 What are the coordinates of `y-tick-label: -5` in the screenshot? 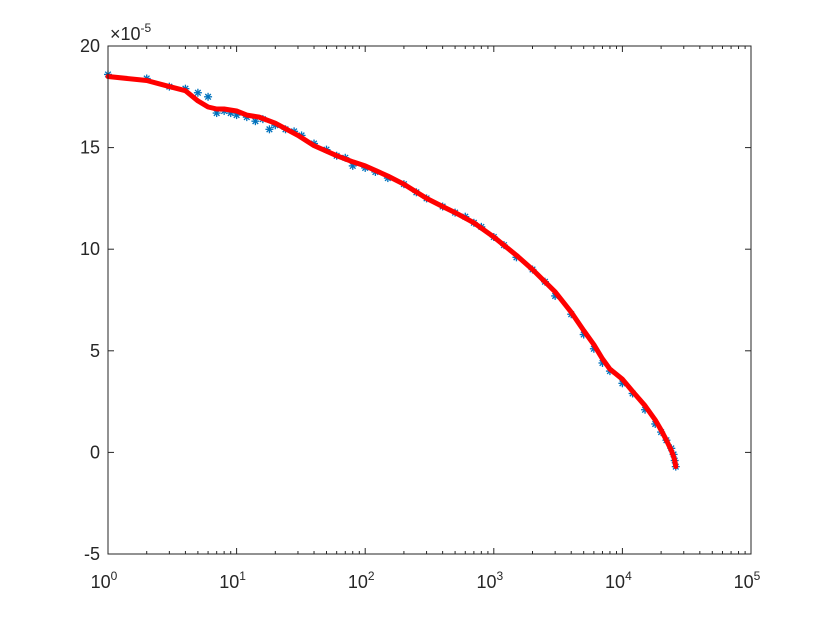 It's located at (92, 554).